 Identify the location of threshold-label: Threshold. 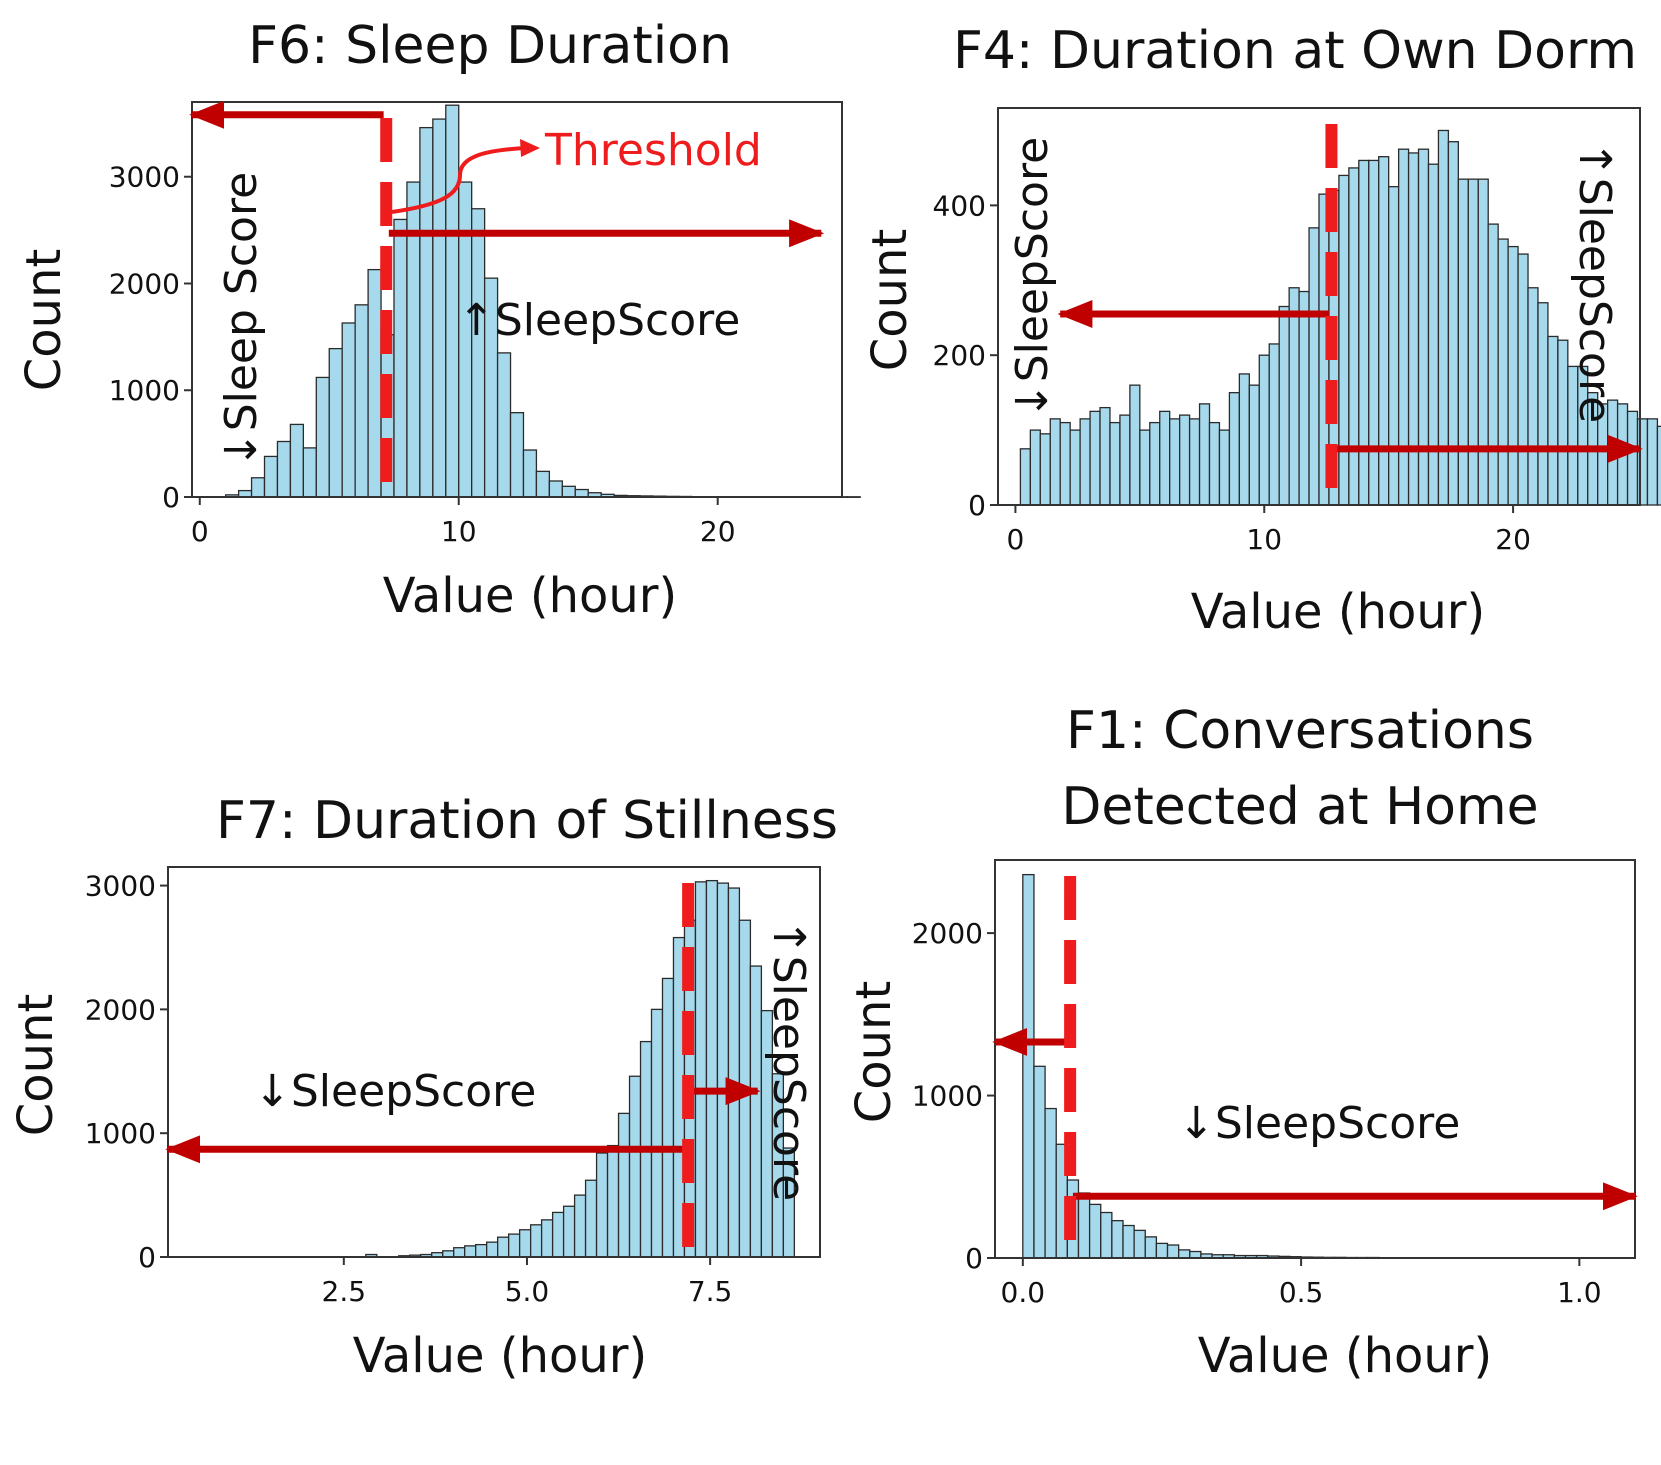
(653, 150).